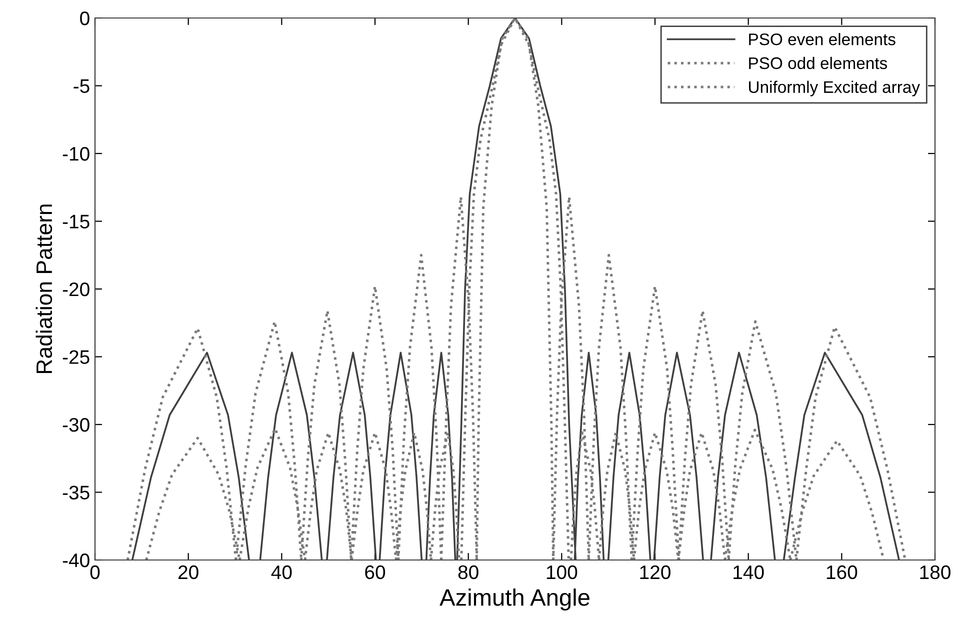 This screenshot has height=625, width=961. Describe the element at coordinates (818, 63) in the screenshot. I see `legend-label: PSO odd elements` at that location.